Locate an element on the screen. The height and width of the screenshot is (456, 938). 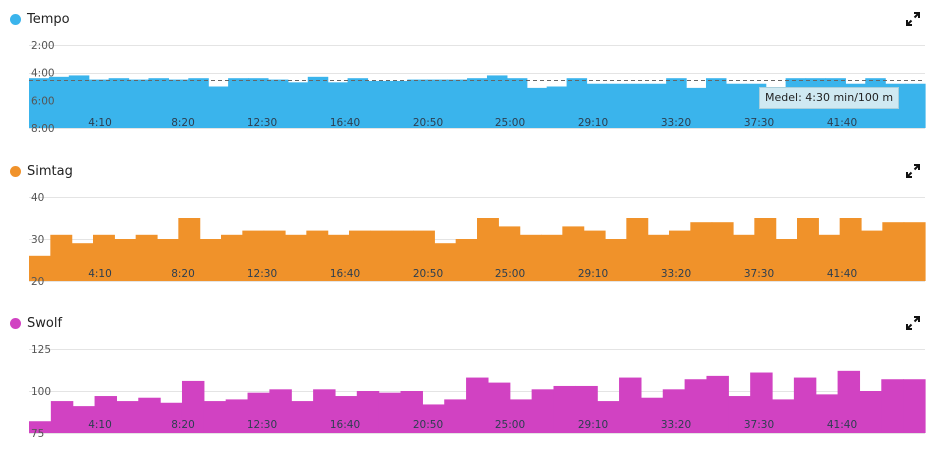
tempo-header: Tempo is located at coordinates (40, 19).